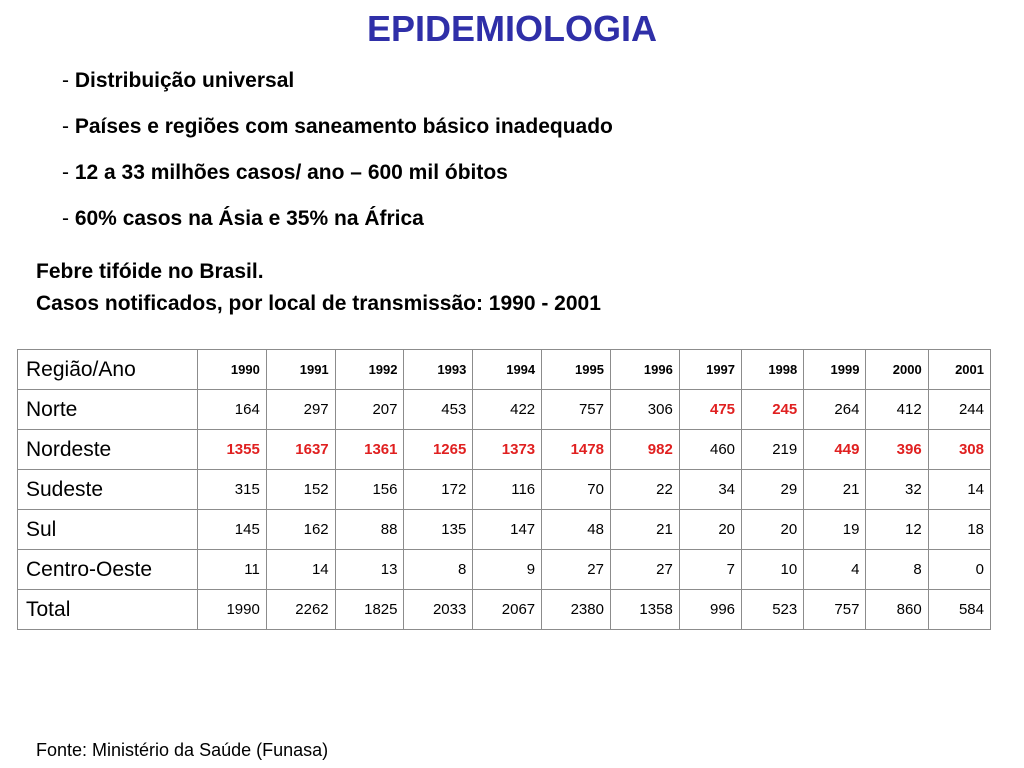  What do you see at coordinates (959, 409) in the screenshot?
I see `value-cell: 244` at bounding box center [959, 409].